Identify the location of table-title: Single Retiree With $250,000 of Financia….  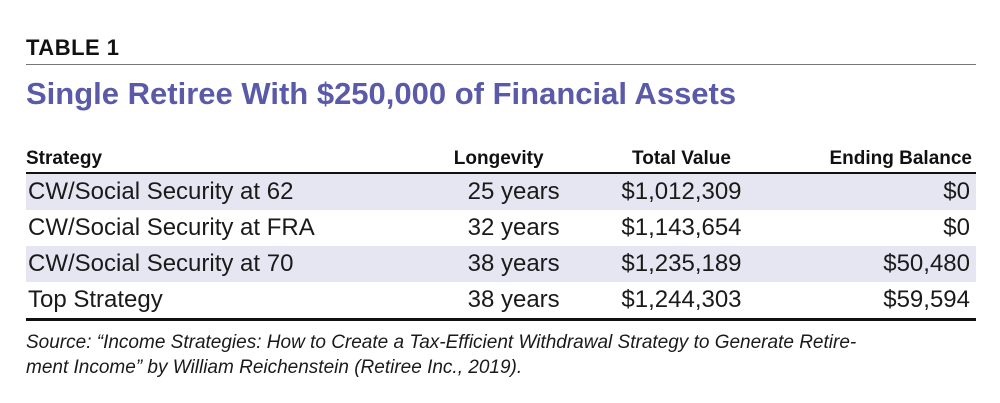
(381, 93).